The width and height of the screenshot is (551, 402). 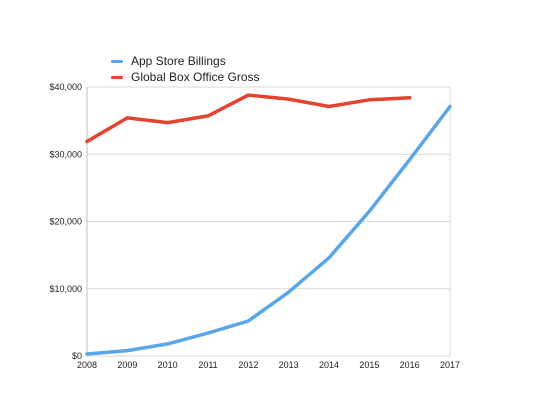 I want to click on legend-label-app-store: App Store Billings, so click(x=178, y=61).